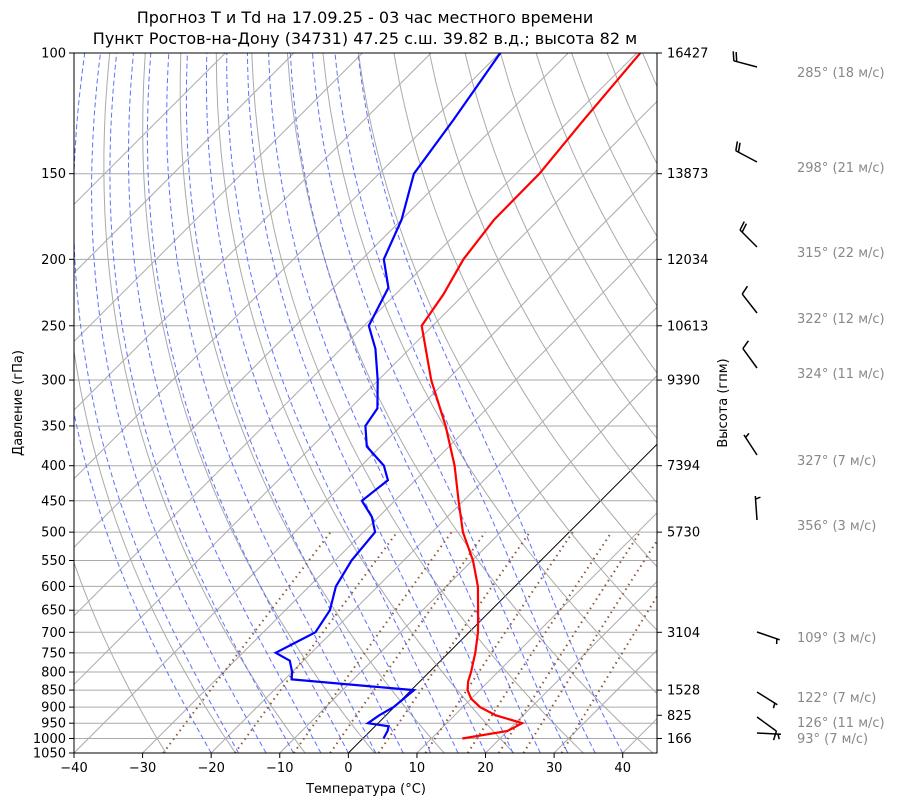 Image resolution: width=900 pixels, height=806 pixels. What do you see at coordinates (683, 466) in the screenshot?
I see `height-tick-label: 7394` at bounding box center [683, 466].